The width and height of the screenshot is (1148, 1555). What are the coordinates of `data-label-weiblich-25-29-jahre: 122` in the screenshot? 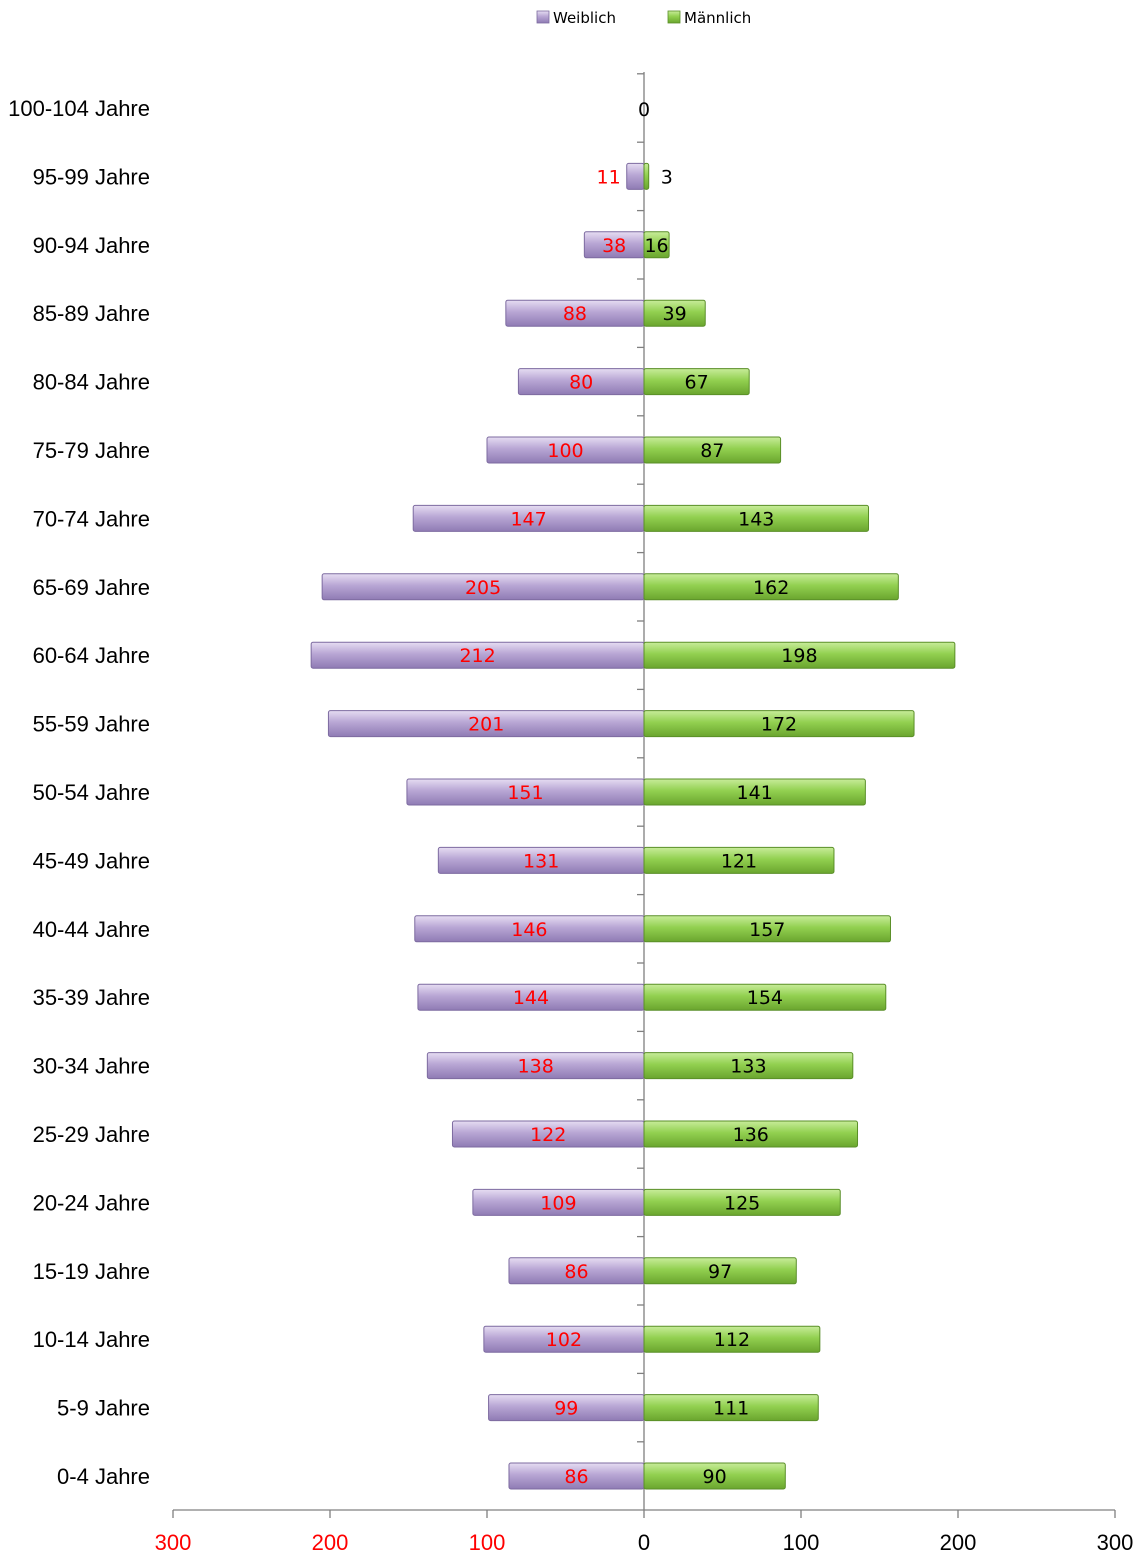 It's located at (548, 1135).